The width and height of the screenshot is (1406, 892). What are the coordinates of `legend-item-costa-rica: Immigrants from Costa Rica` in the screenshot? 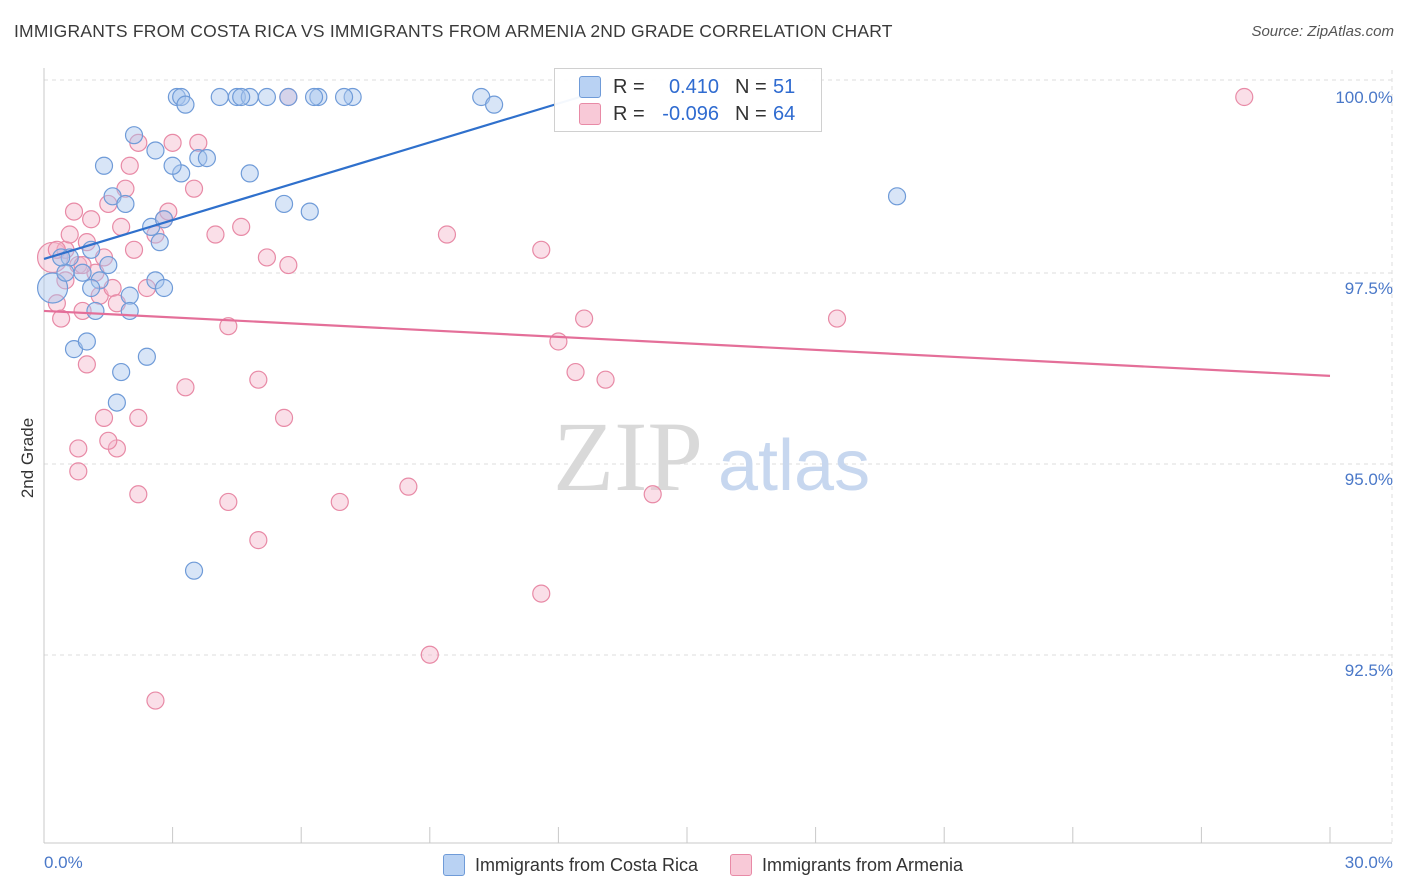 It's located at (570, 865).